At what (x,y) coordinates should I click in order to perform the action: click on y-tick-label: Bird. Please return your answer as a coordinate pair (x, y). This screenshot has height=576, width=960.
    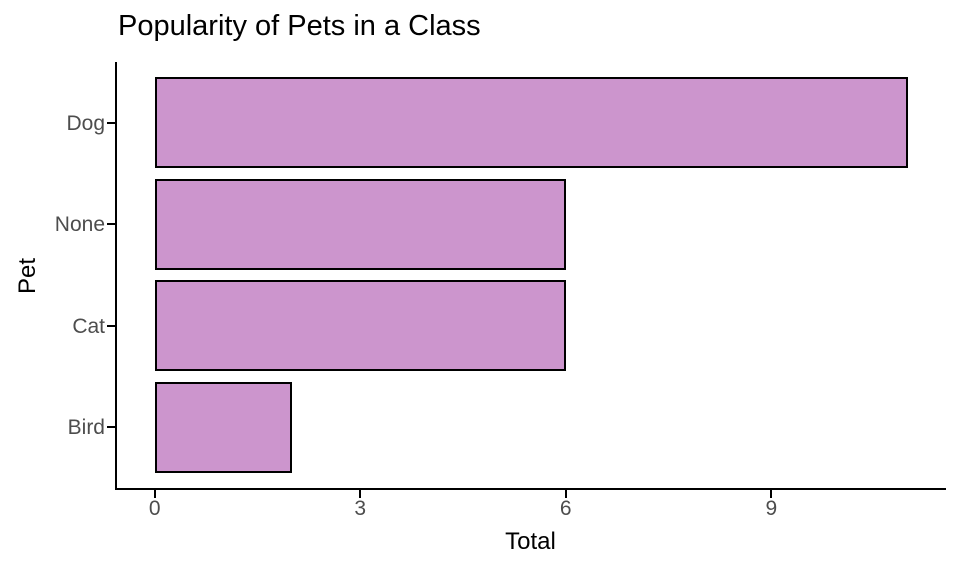
    Looking at the image, I should click on (86, 428).